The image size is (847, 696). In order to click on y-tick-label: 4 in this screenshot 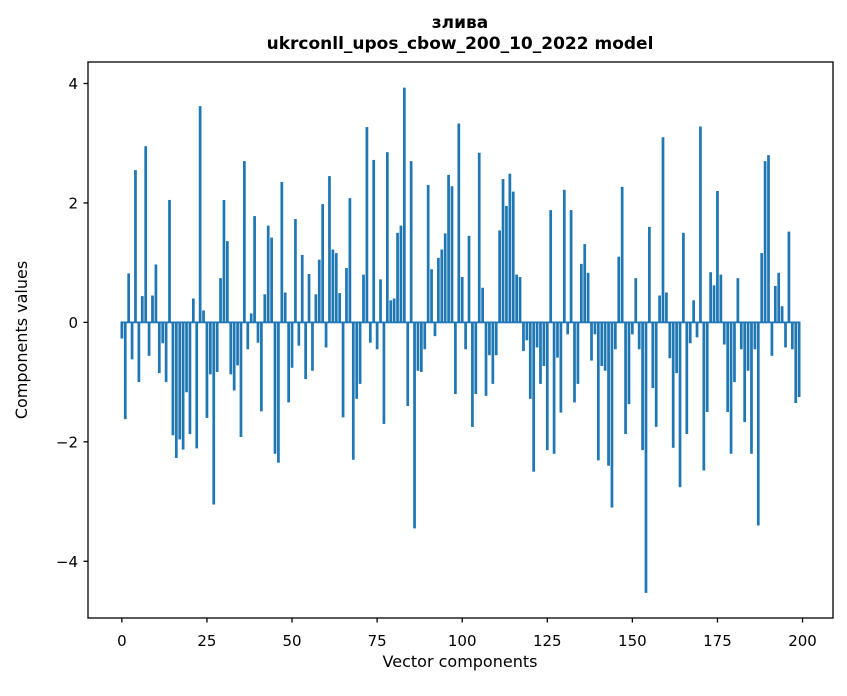, I will do `click(73, 84)`.